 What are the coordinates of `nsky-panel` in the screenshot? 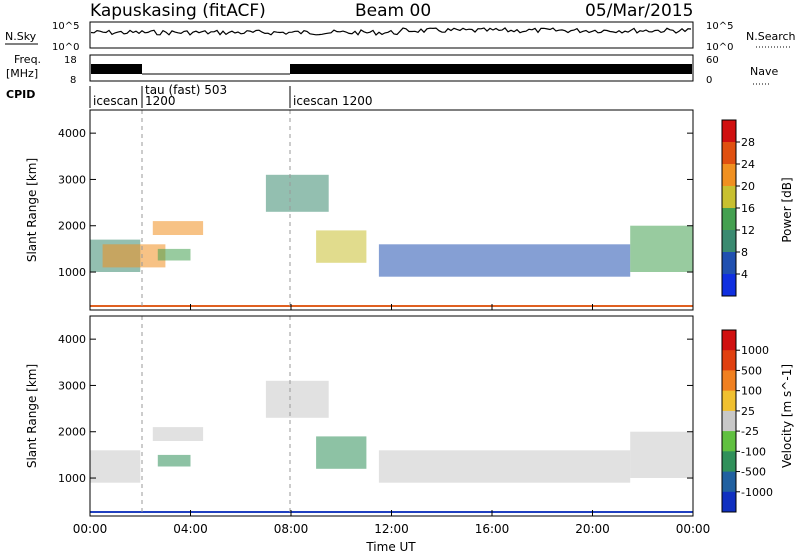 It's located at (391, 35).